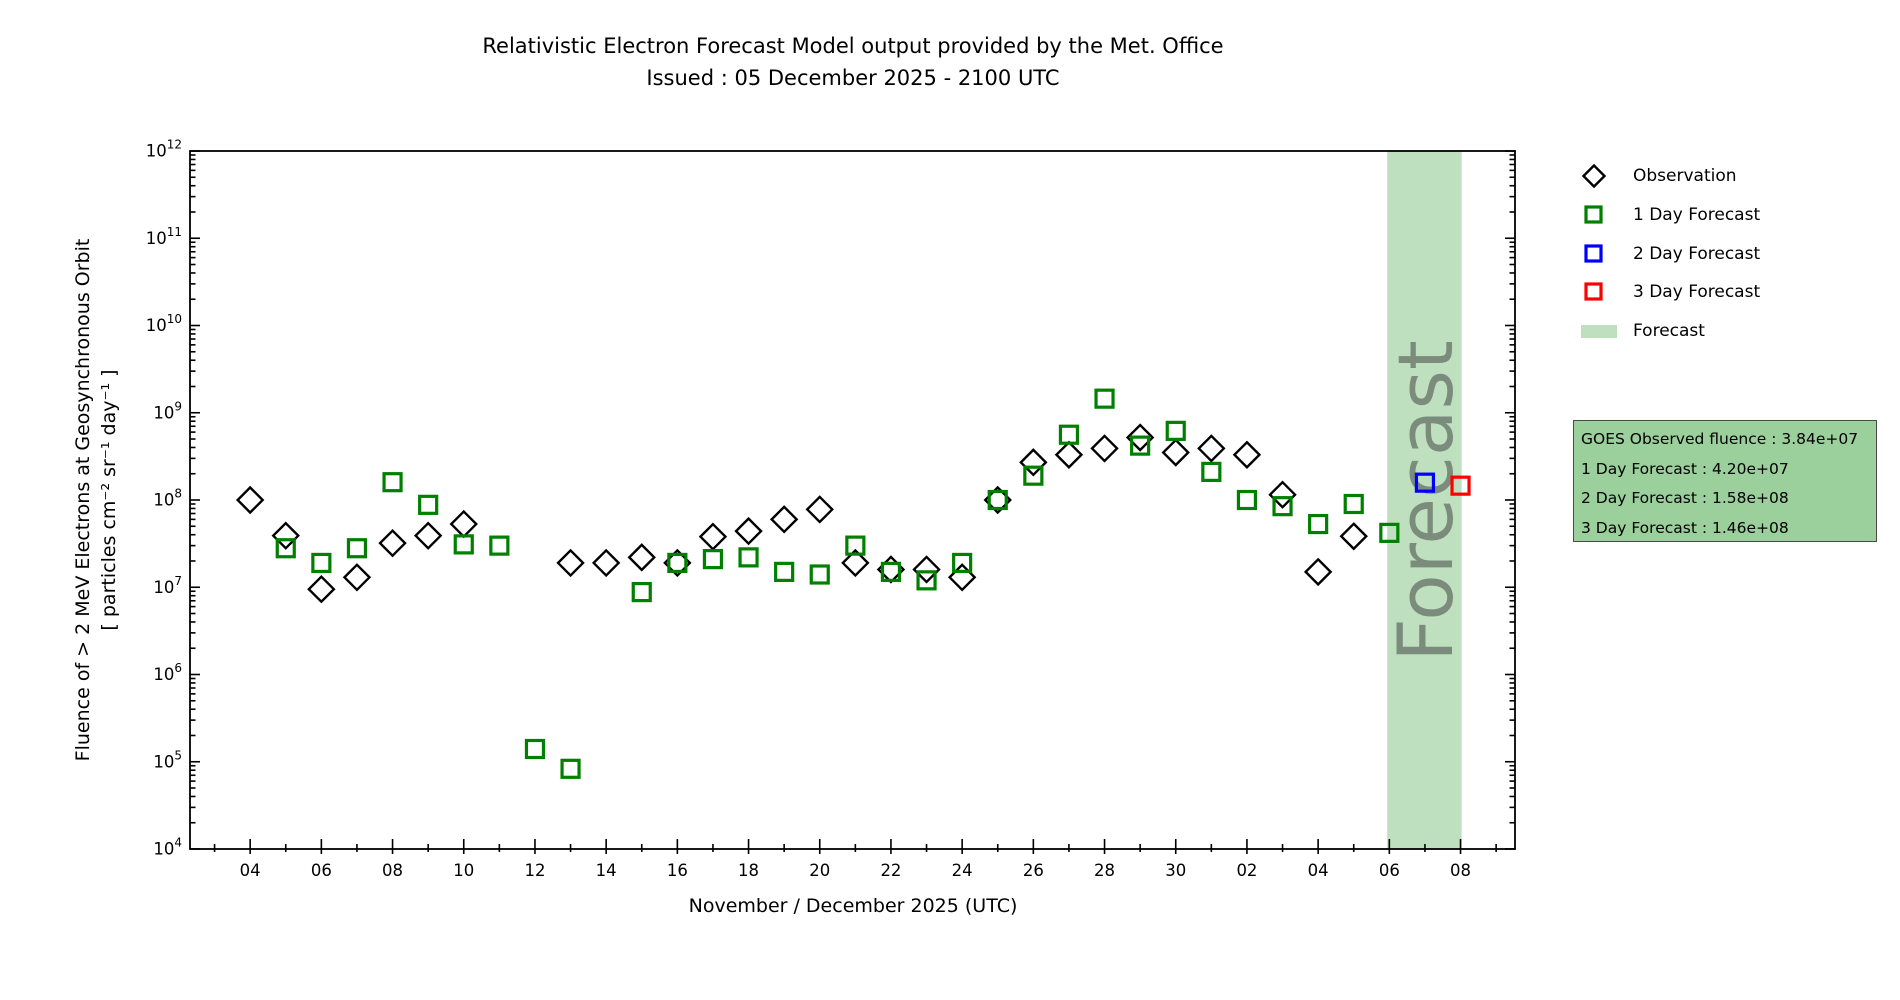 The height and width of the screenshot is (1000, 1900). I want to click on x-ticks, so click(855, 846).